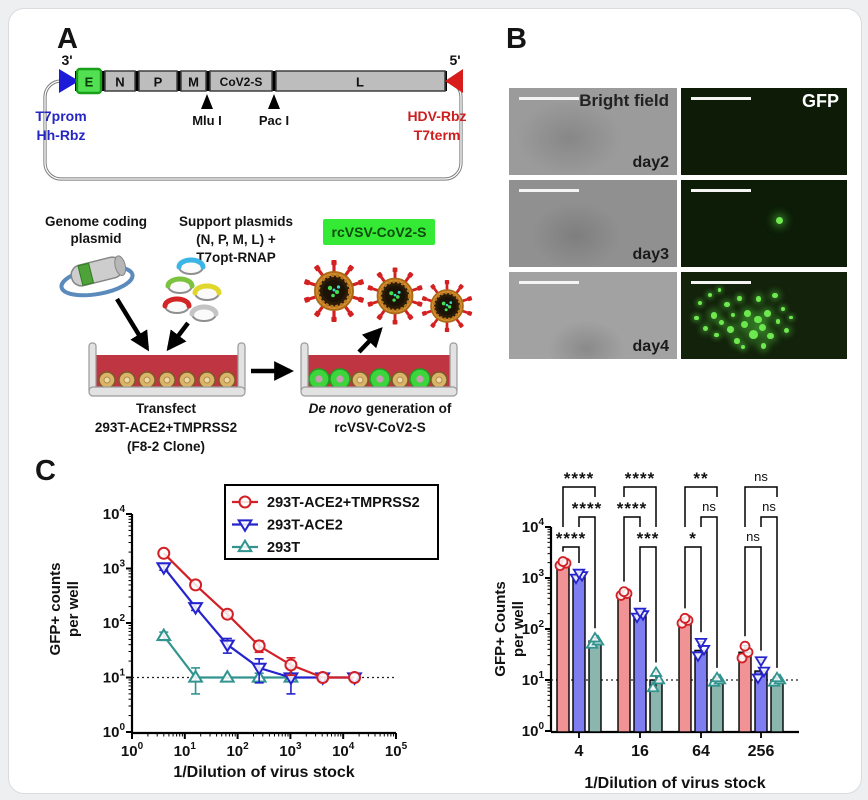 Image resolution: width=868 pixels, height=800 pixels. I want to click on gene-label-l: L, so click(360, 82).